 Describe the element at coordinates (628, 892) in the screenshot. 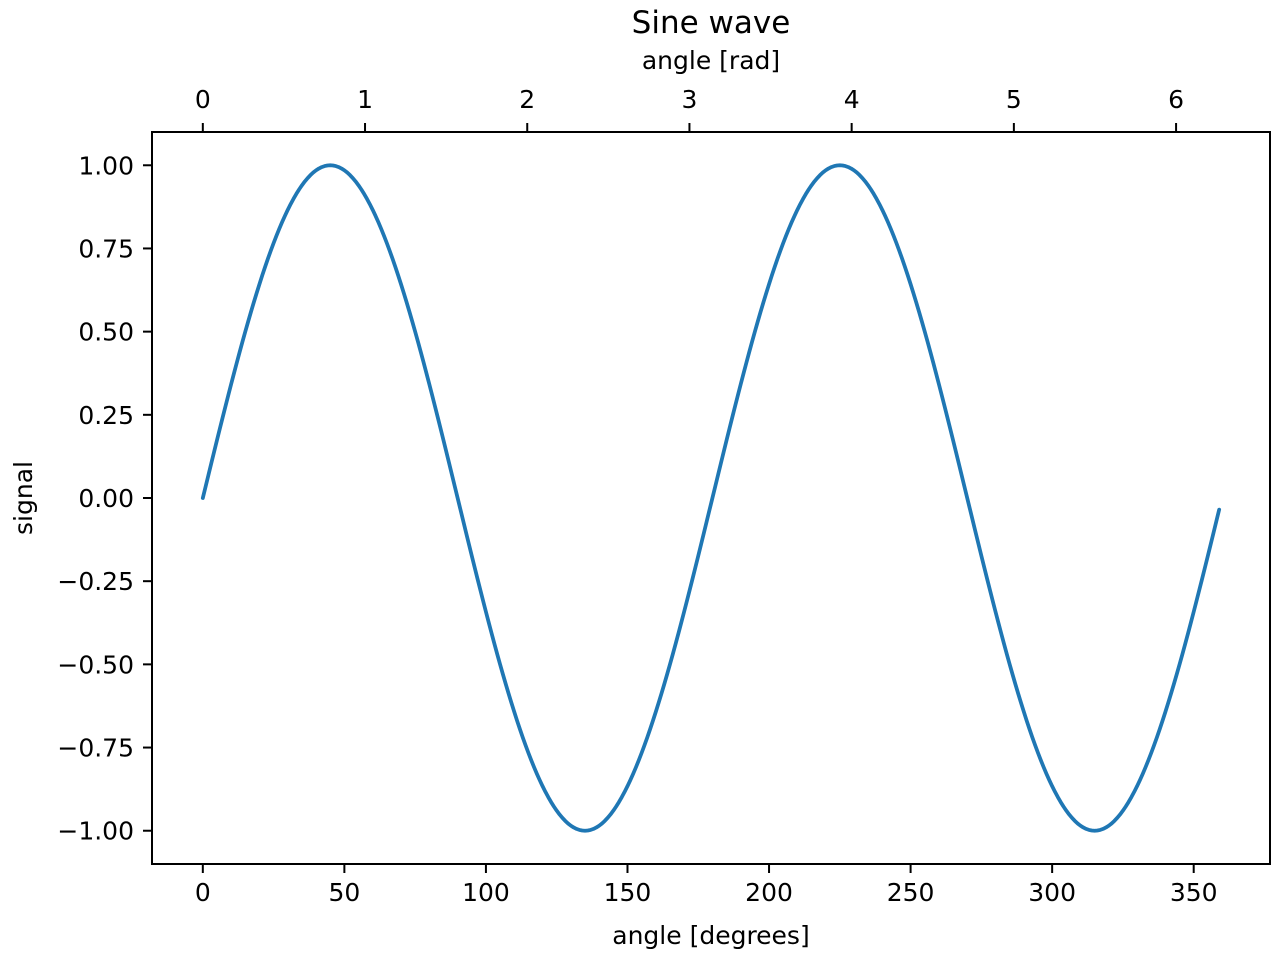

I see `x-tick-label: 150` at that location.